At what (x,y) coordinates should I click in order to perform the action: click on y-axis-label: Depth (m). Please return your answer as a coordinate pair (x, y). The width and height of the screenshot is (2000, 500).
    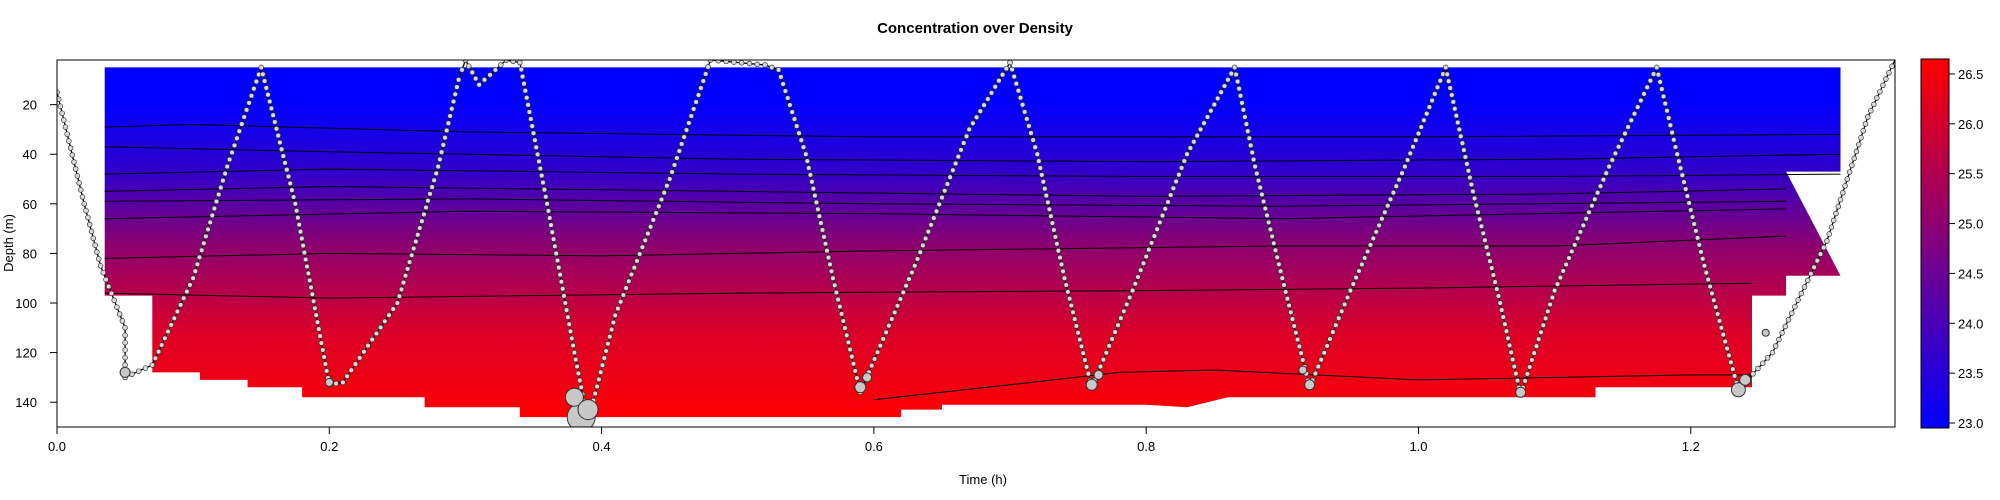
    Looking at the image, I should click on (8, 243).